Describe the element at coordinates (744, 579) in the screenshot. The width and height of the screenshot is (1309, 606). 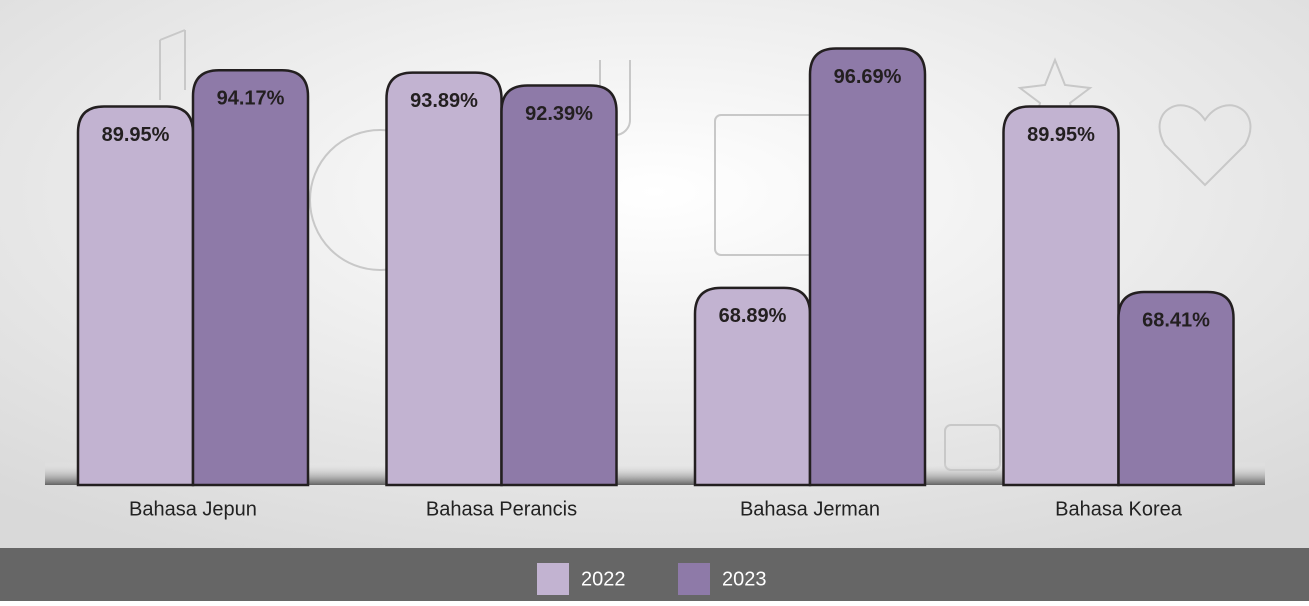
I see `legend-label: 2023` at that location.